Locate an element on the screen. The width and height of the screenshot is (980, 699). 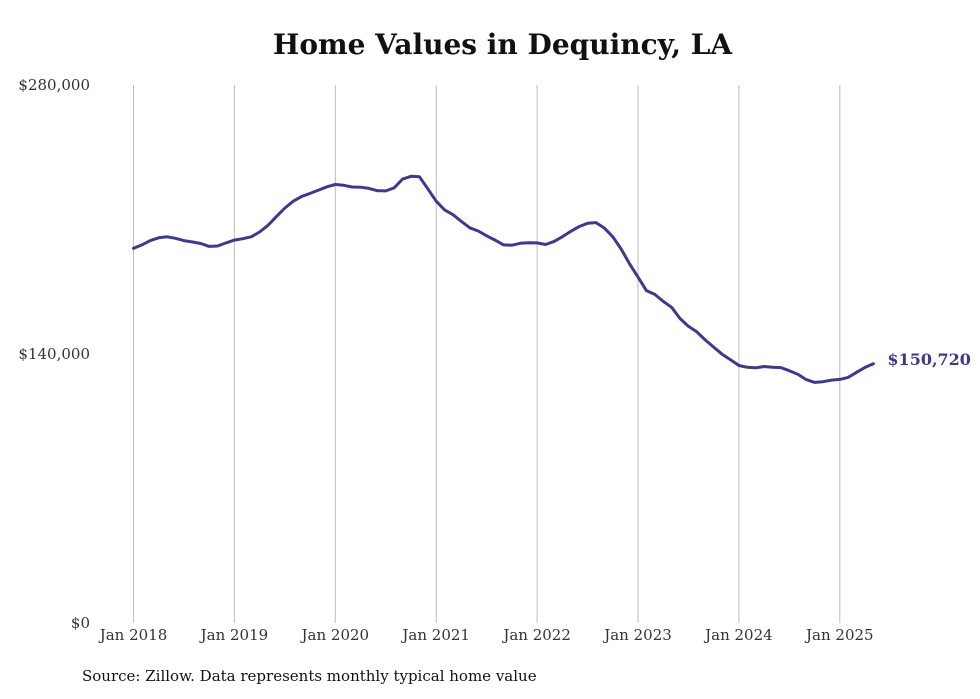
y-axis: $0 $140,000 $280,000 is located at coordinates (54, 354).